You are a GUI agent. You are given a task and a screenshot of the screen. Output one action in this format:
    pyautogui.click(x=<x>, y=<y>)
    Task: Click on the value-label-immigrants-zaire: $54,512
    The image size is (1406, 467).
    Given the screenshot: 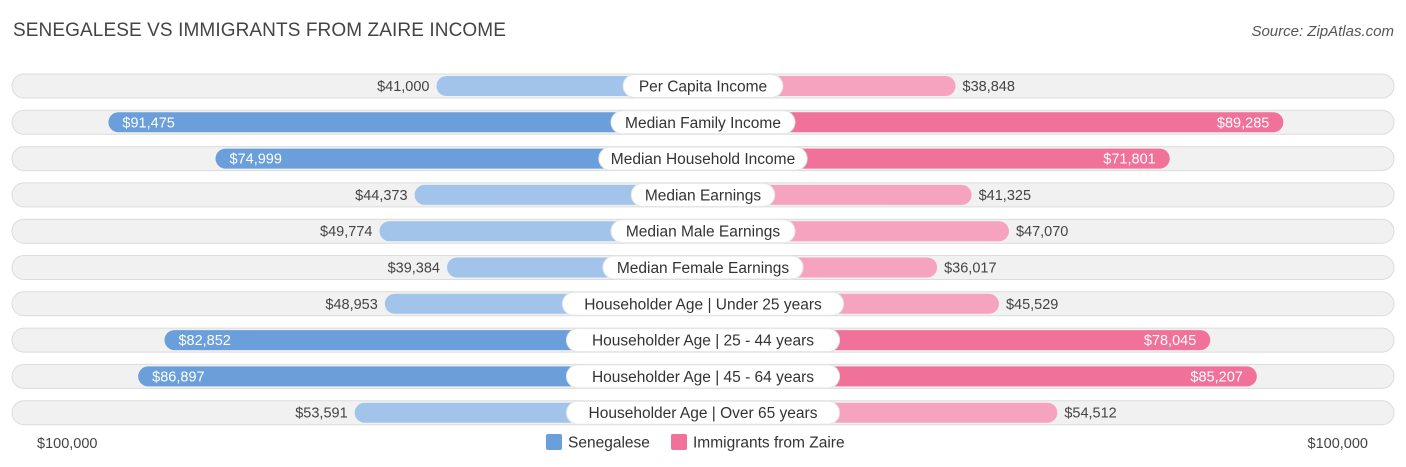 What is the action you would take?
    pyautogui.click(x=1090, y=414)
    